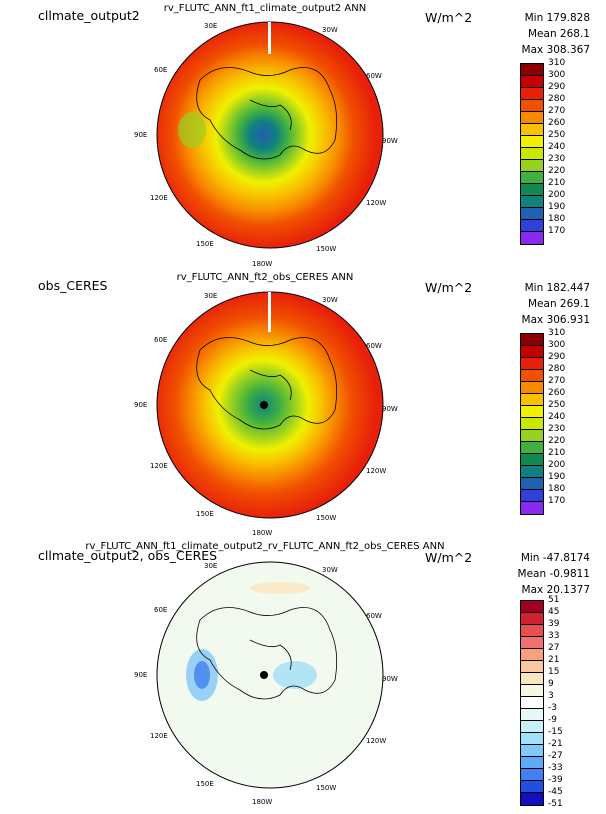  Describe the element at coordinates (557, 183) in the screenshot. I see `colorbar-tick-label: 210` at that location.